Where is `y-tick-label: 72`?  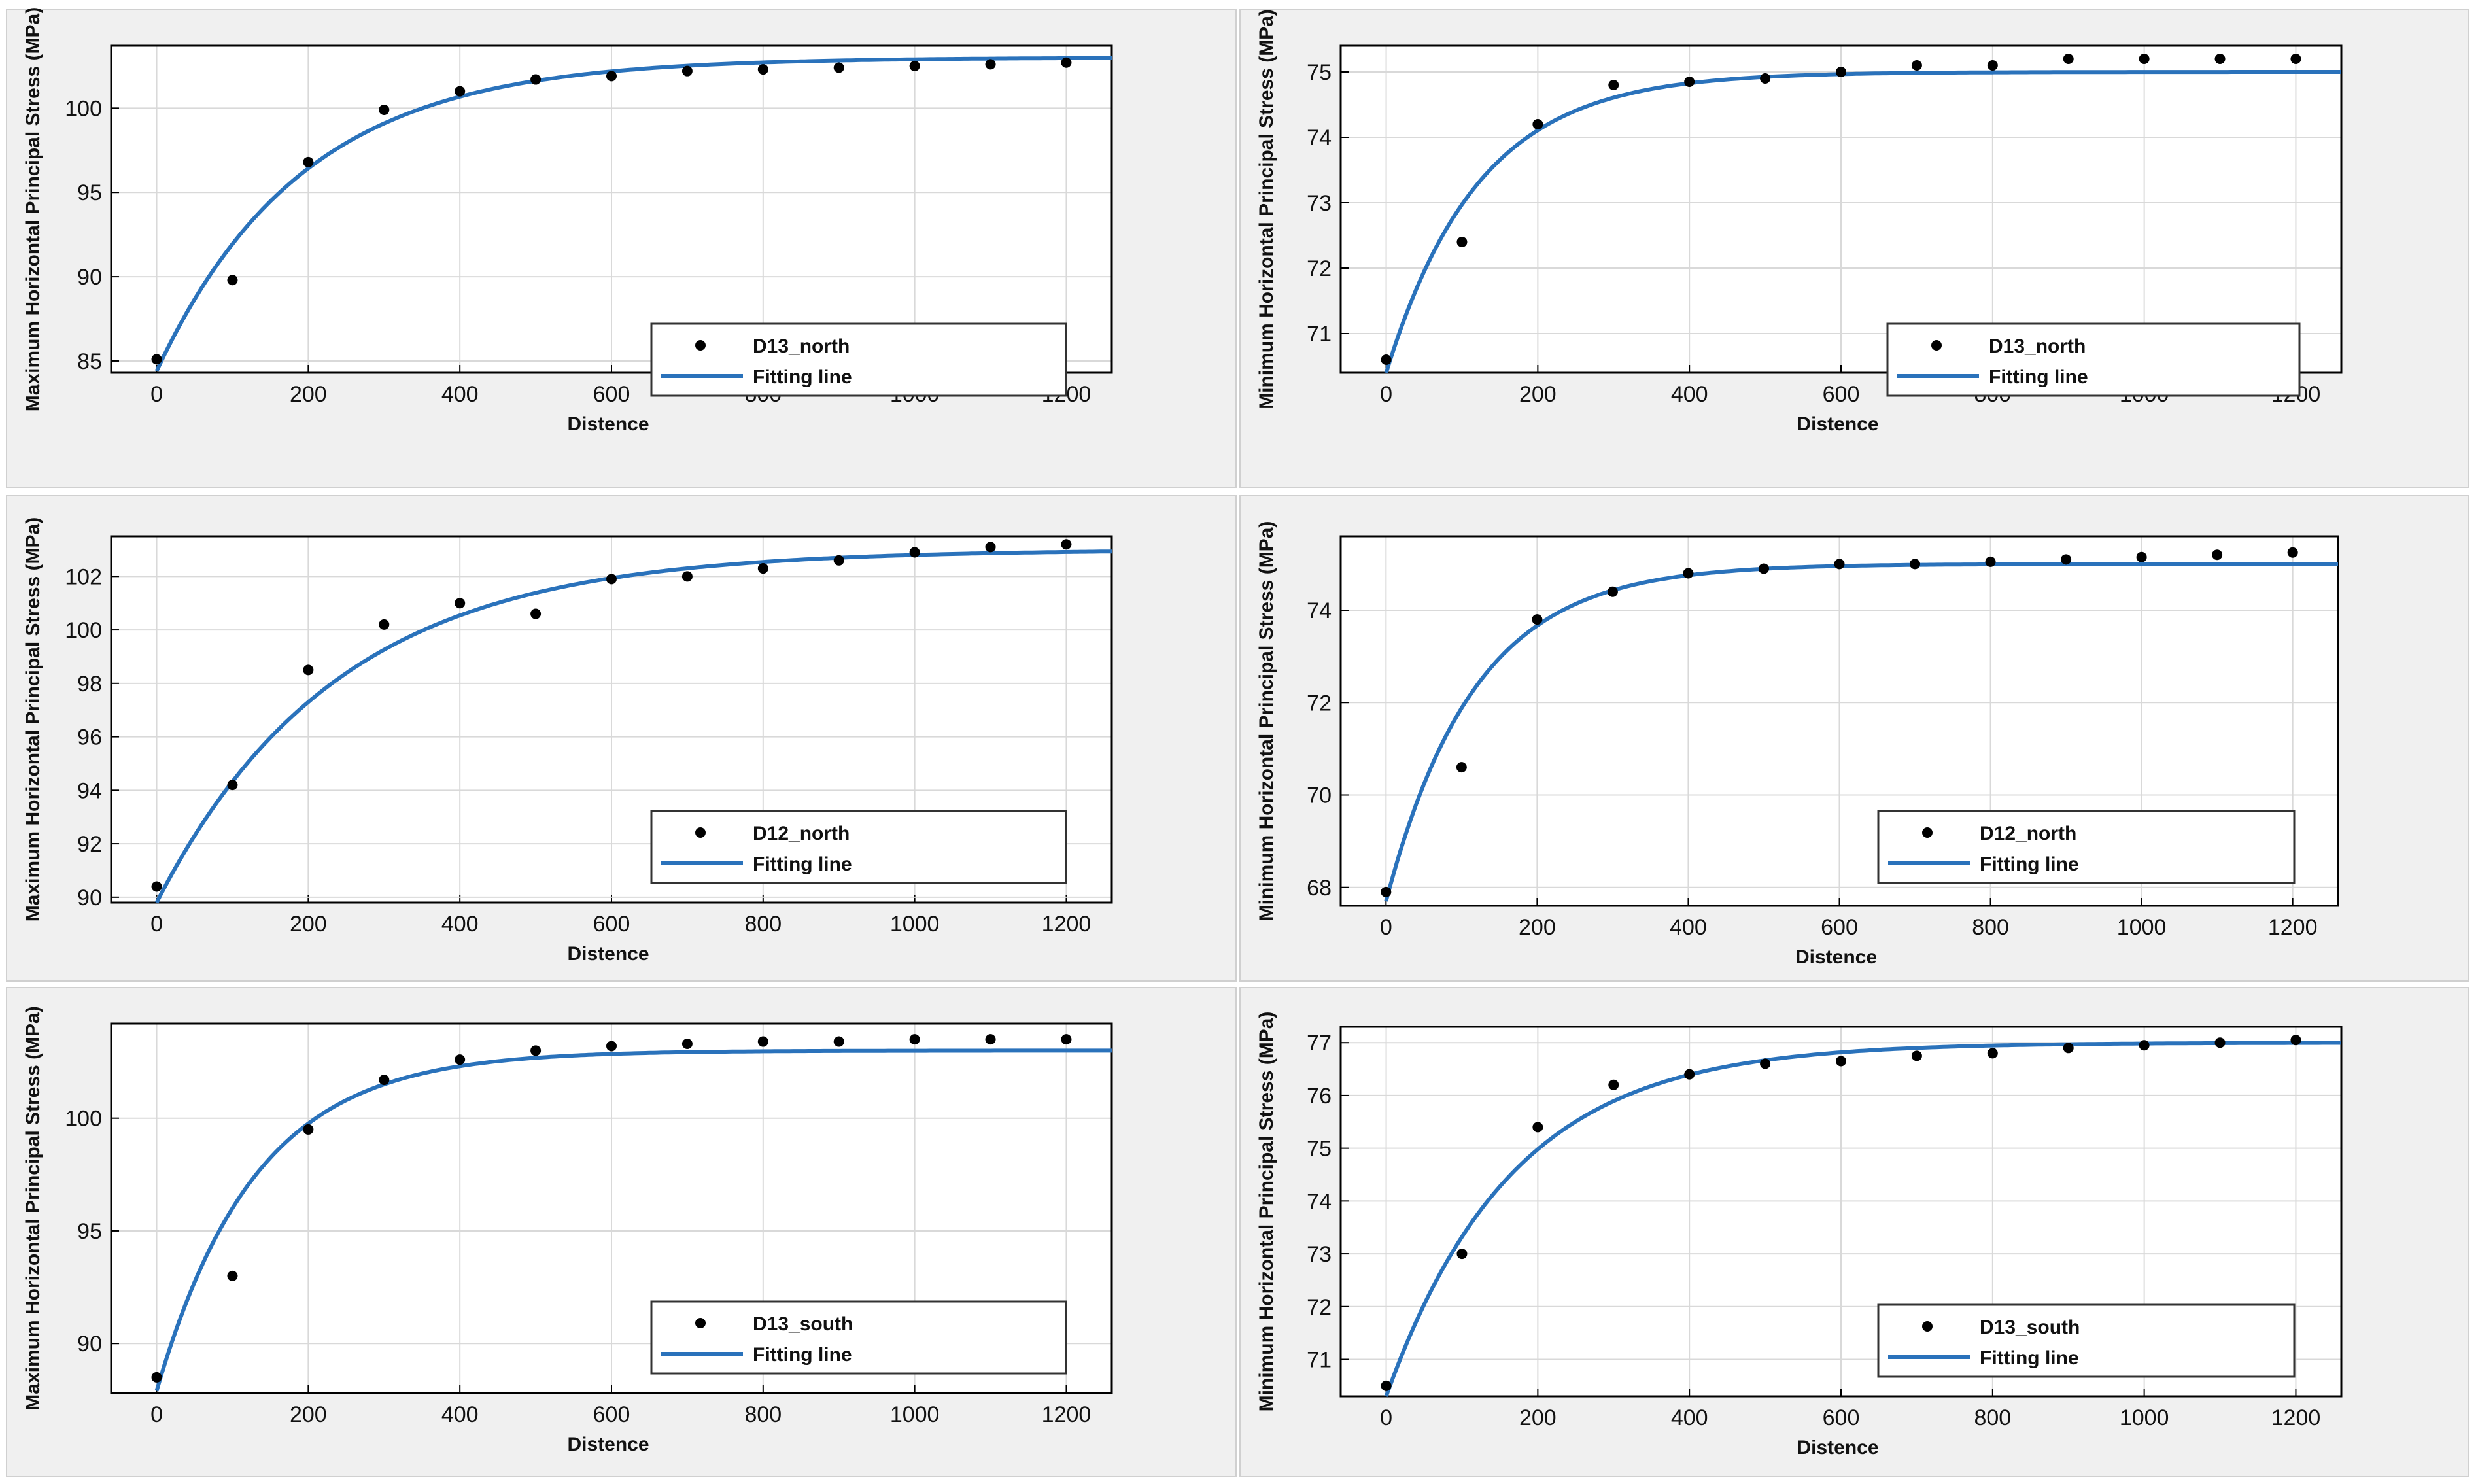 y-tick-label: 72 is located at coordinates (1320, 268).